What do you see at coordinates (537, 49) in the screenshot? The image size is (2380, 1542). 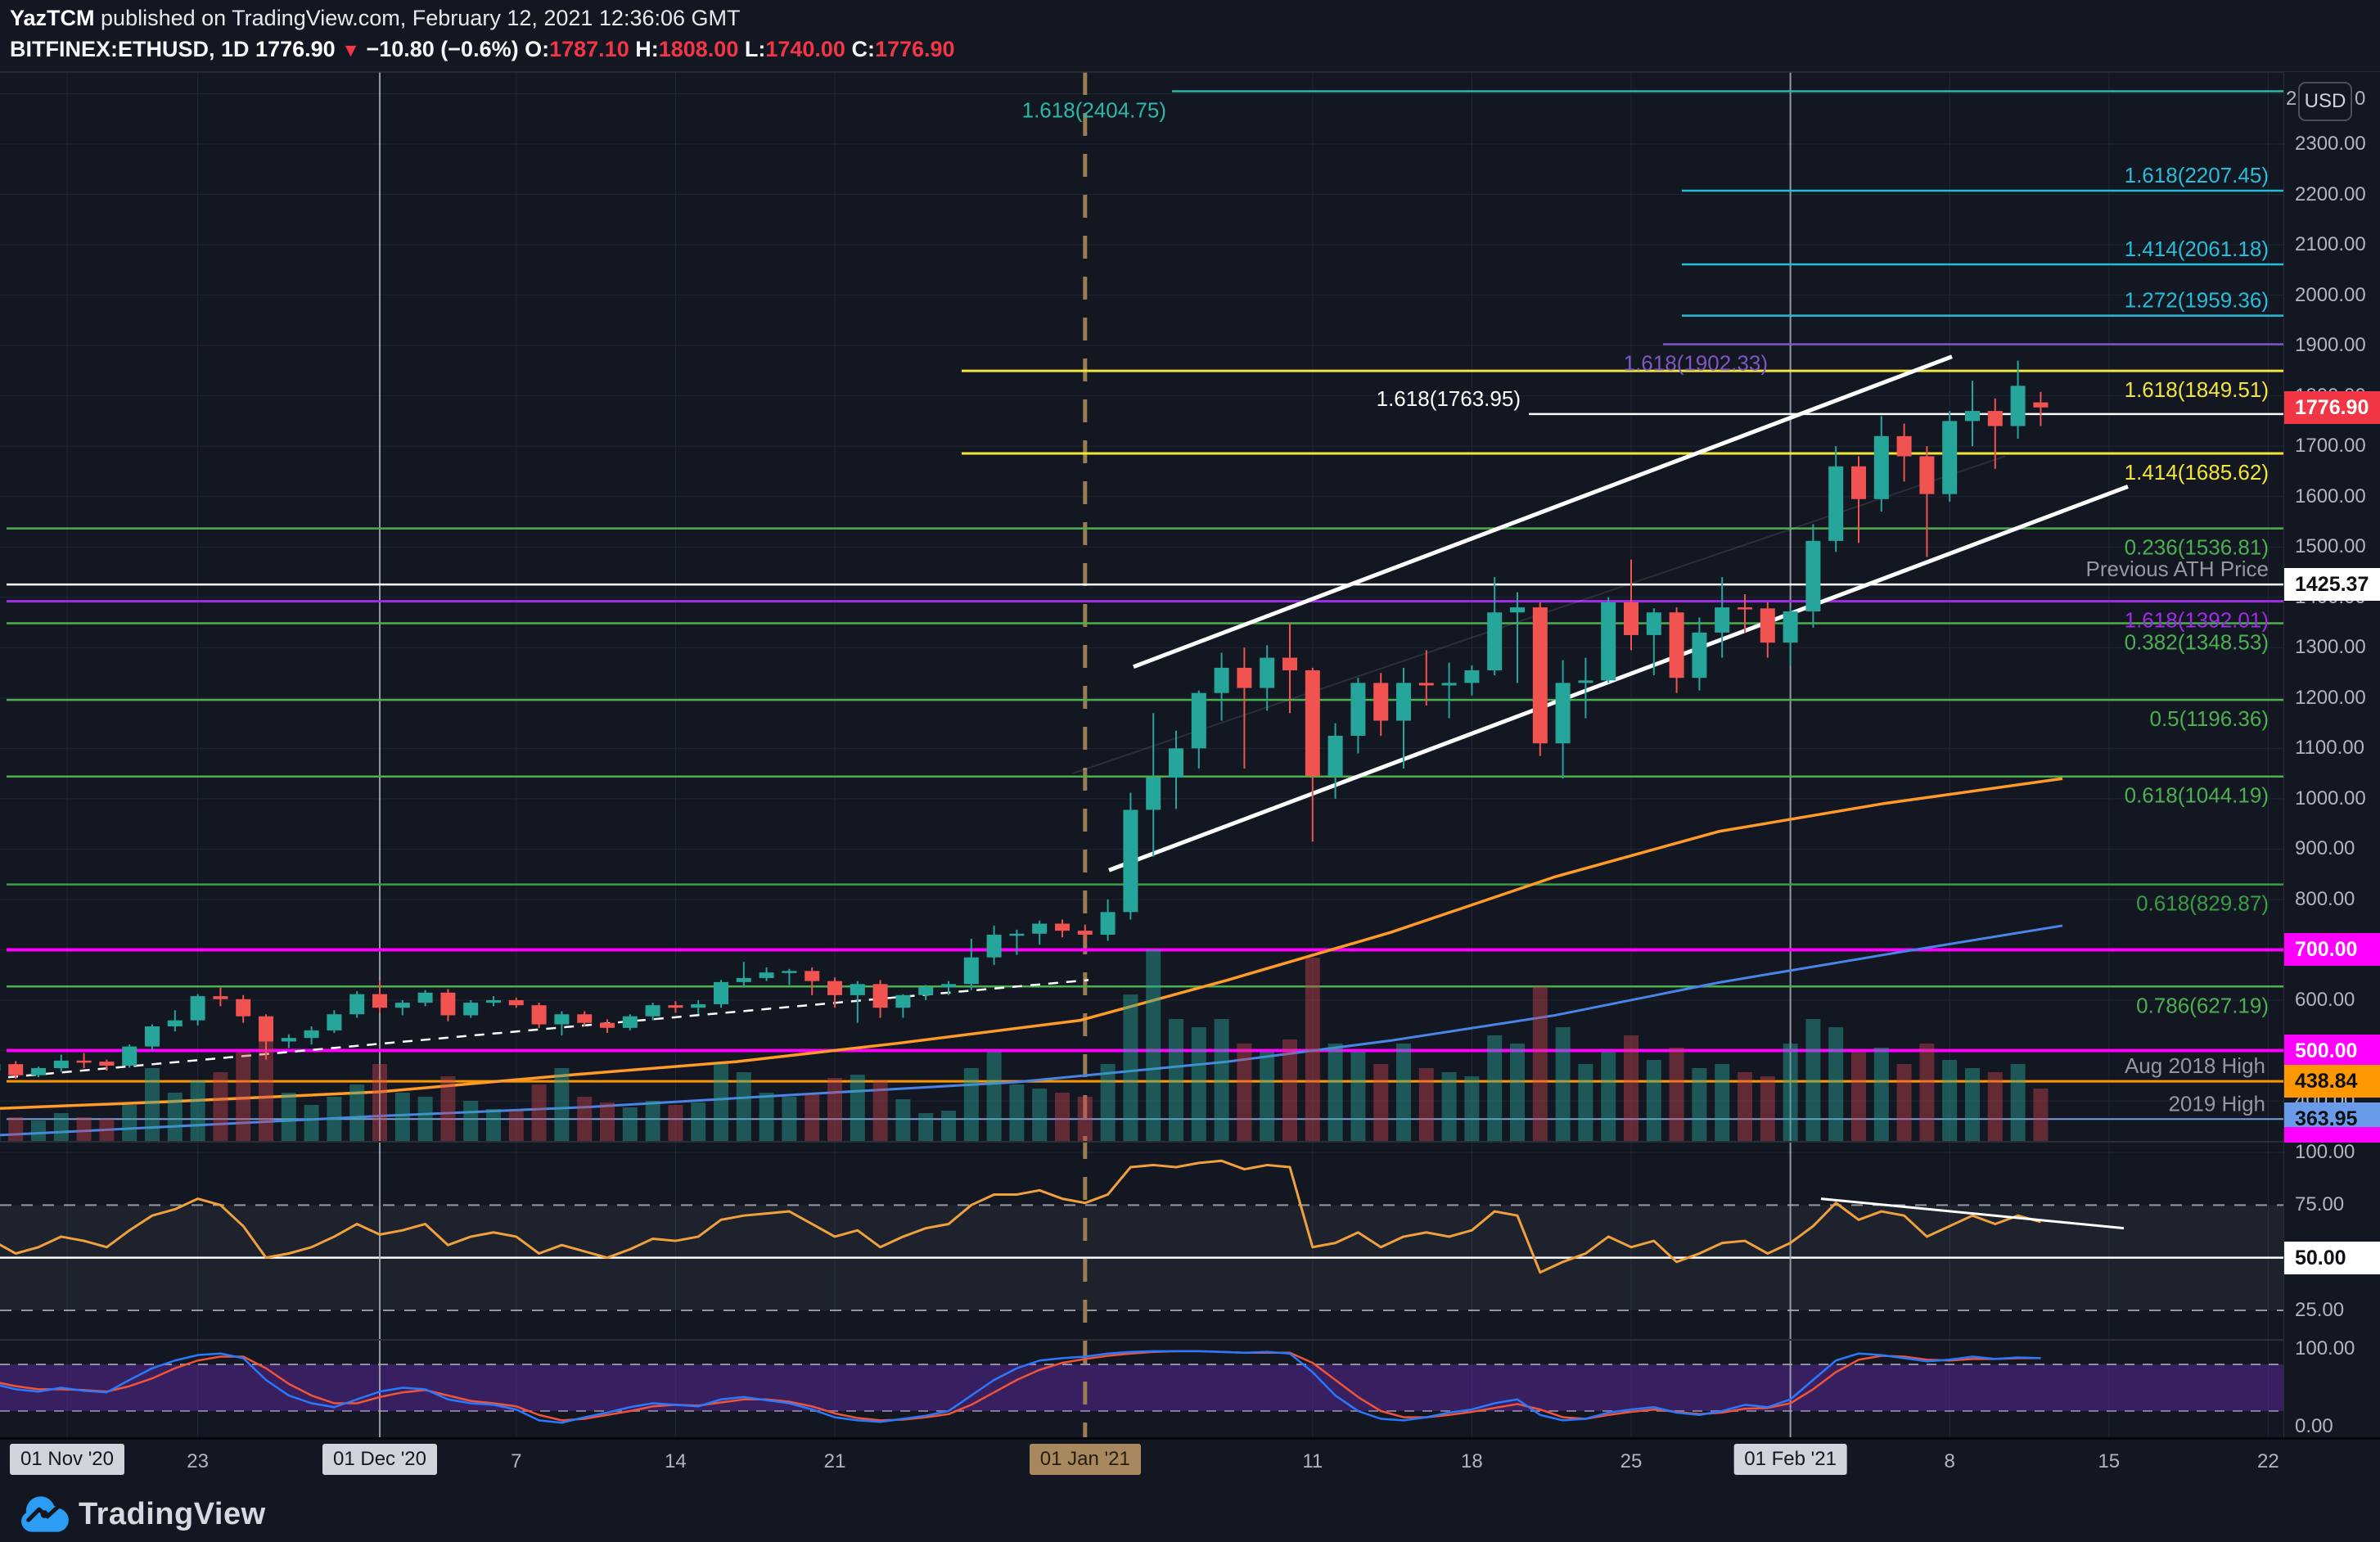 I see `open-label: O:` at bounding box center [537, 49].